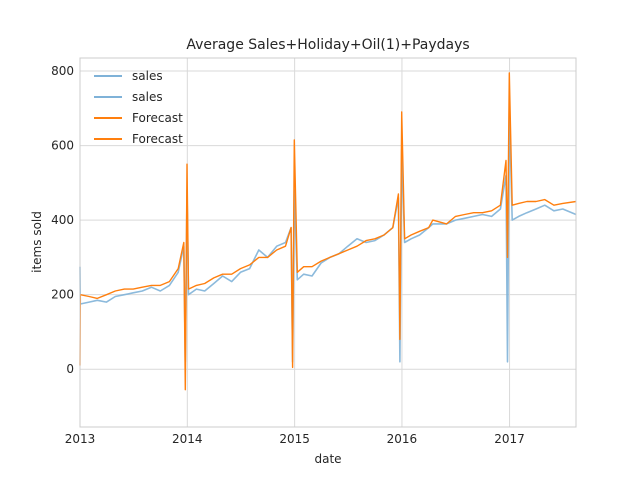  Describe the element at coordinates (294, 439) in the screenshot. I see `x-tick-label: 2015` at that location.